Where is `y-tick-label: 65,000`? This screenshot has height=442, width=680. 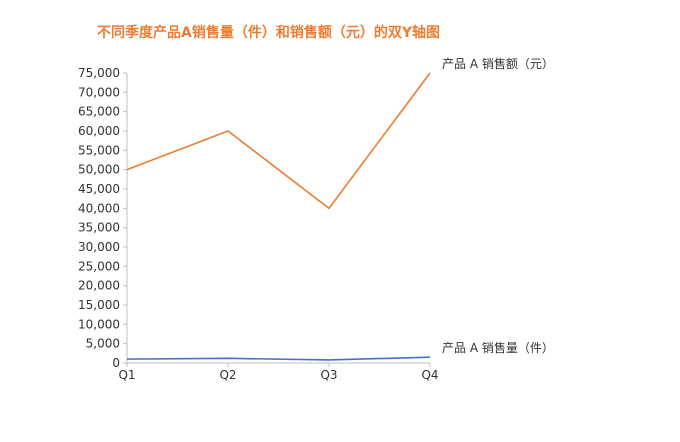 y-tick-label: 65,000 is located at coordinates (99, 112).